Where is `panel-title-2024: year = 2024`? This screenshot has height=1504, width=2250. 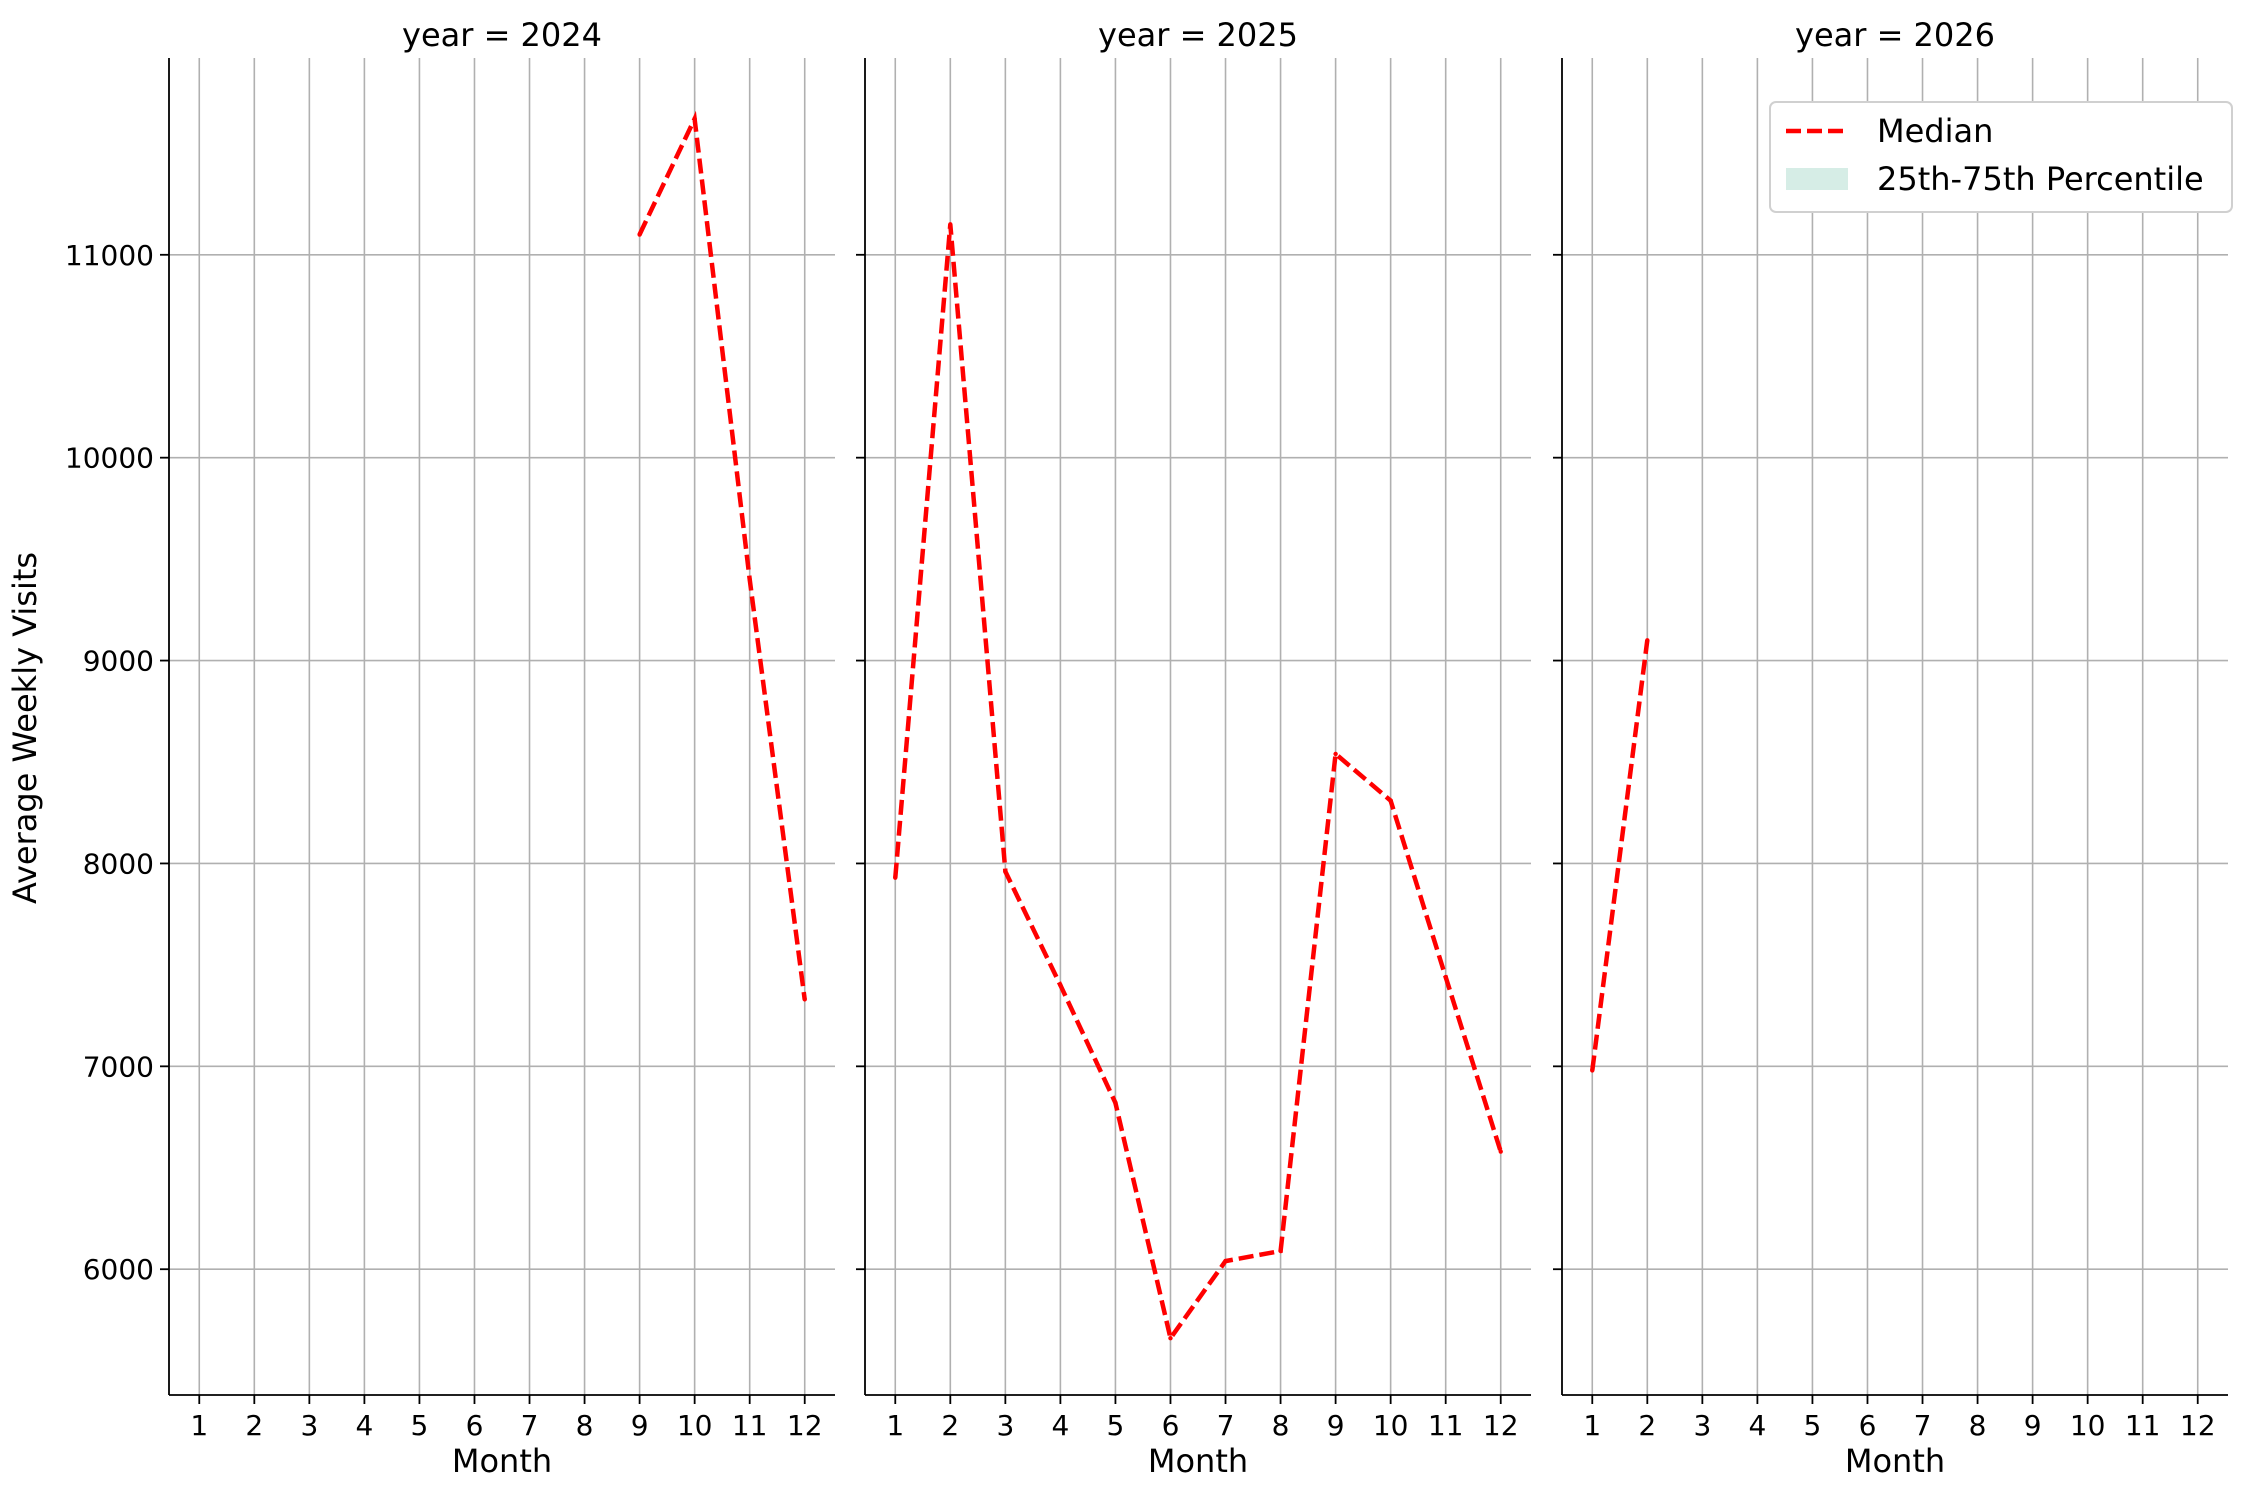
panel-title-2024: year = 2024 is located at coordinates (502, 35).